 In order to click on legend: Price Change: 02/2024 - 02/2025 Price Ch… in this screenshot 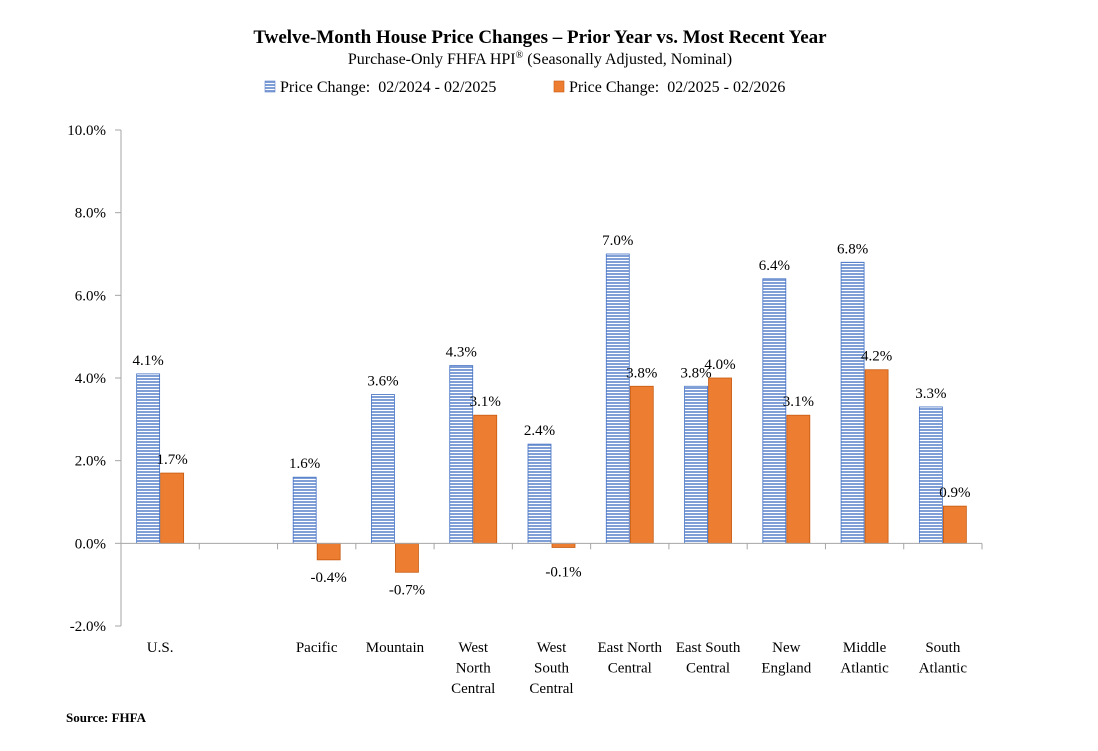, I will do `click(524, 87)`.